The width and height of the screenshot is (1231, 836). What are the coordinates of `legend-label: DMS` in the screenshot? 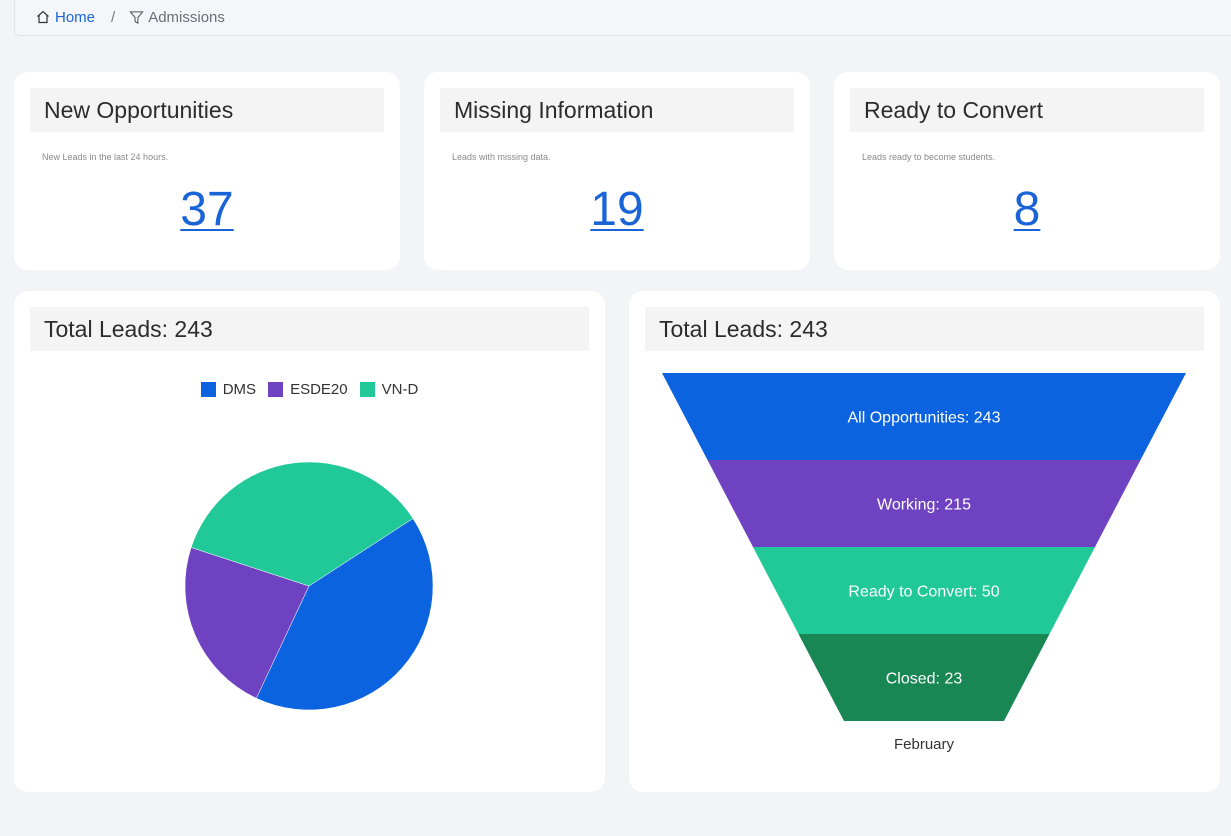 It's located at (239, 389).